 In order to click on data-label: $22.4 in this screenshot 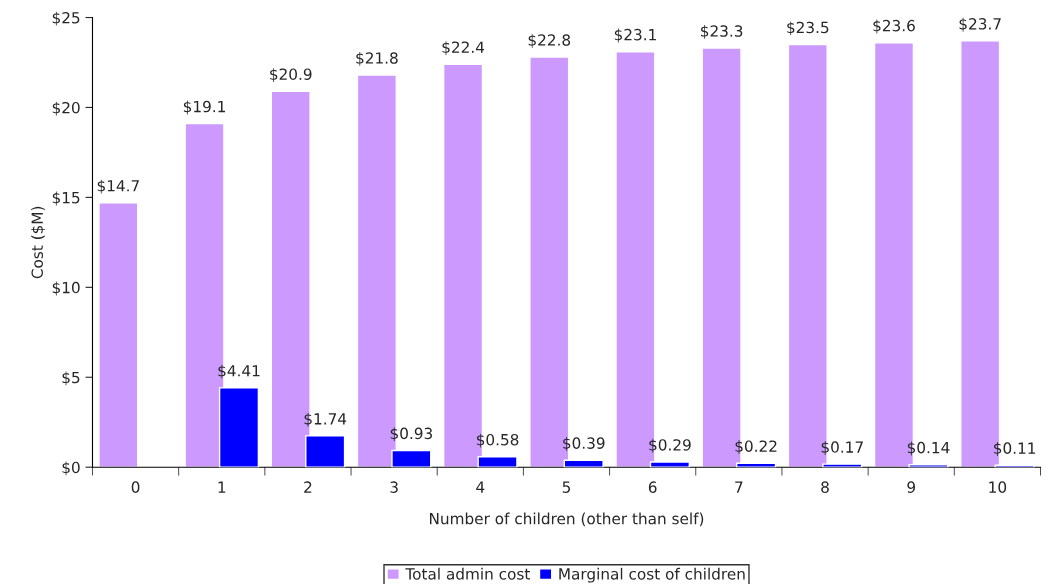, I will do `click(463, 48)`.